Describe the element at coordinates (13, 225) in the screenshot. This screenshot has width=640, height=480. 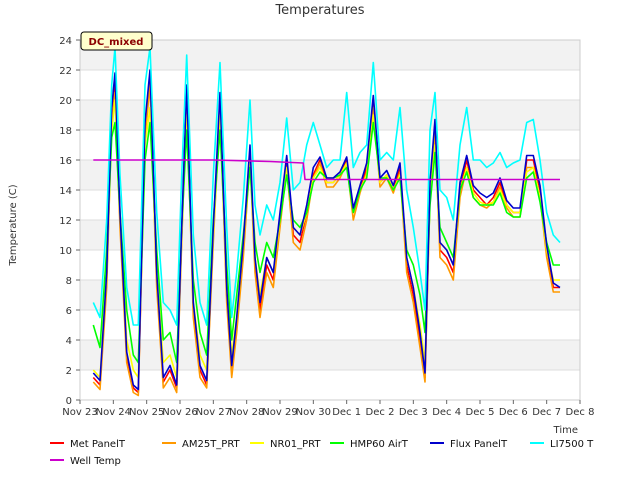
I see `y-axis-label: Temperature (C)` at that location.